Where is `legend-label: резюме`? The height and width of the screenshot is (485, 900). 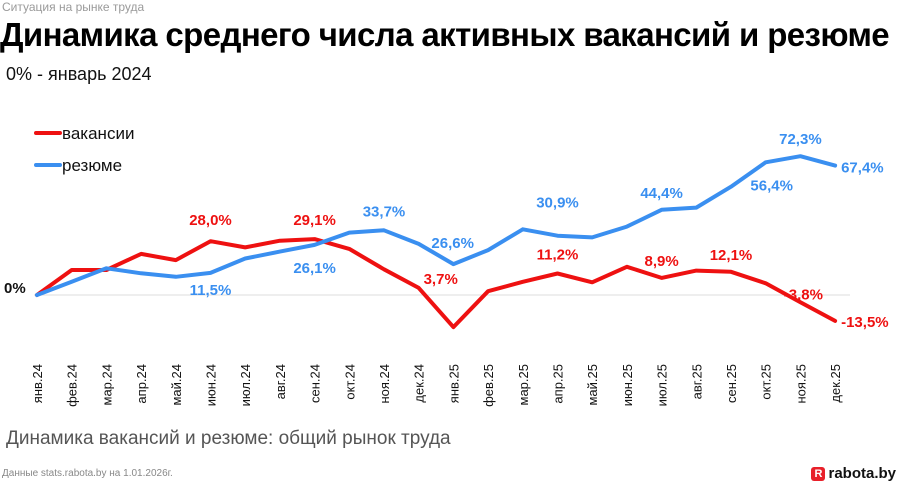 legend-label: резюме is located at coordinates (92, 165).